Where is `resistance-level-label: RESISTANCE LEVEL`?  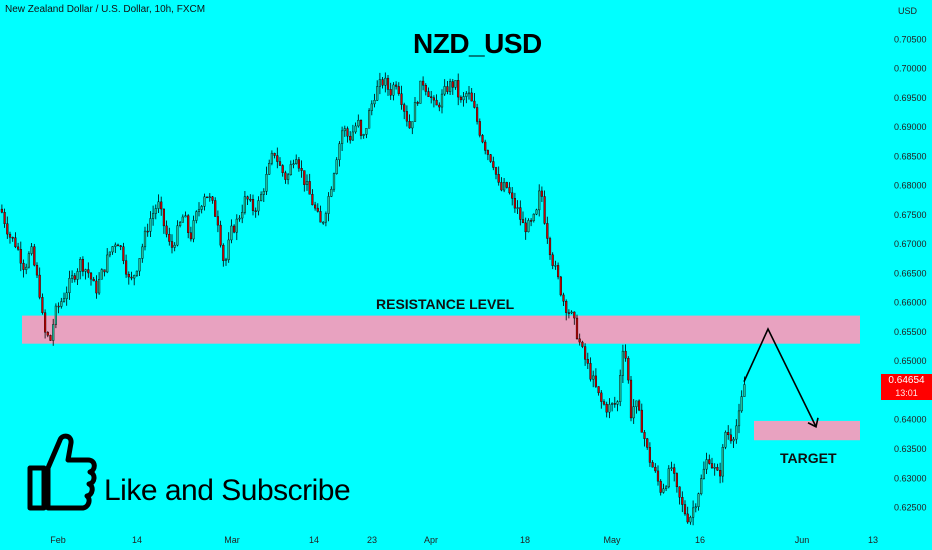
resistance-level-label: RESISTANCE LEVEL is located at coordinates (445, 304).